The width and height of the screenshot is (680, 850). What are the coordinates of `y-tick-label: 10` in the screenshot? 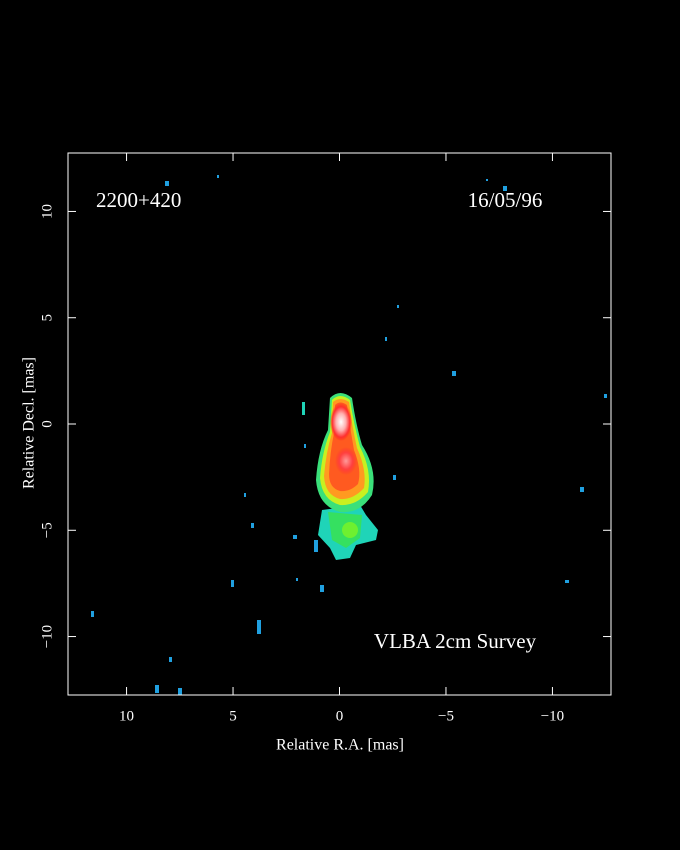 It's located at (47, 211).